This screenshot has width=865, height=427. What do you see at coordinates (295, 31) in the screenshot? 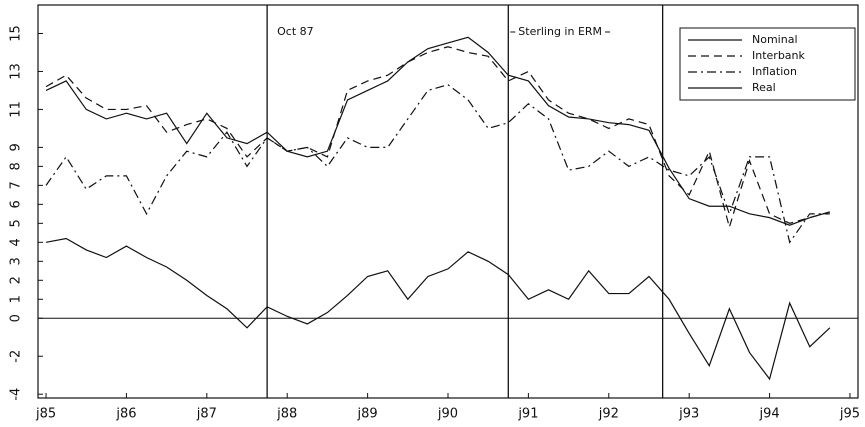
I see `event-label: Oct 87` at bounding box center [295, 31].